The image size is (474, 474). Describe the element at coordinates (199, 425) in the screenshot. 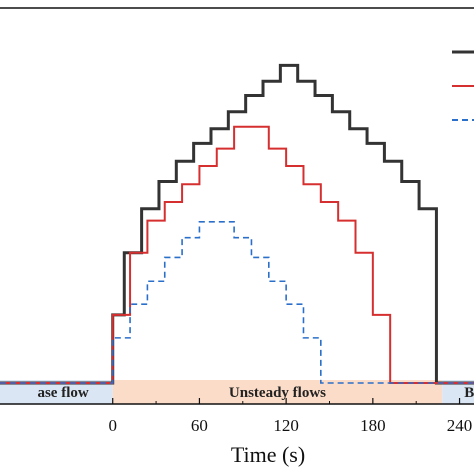

I see `x-tick-label-1: 60` at that location.